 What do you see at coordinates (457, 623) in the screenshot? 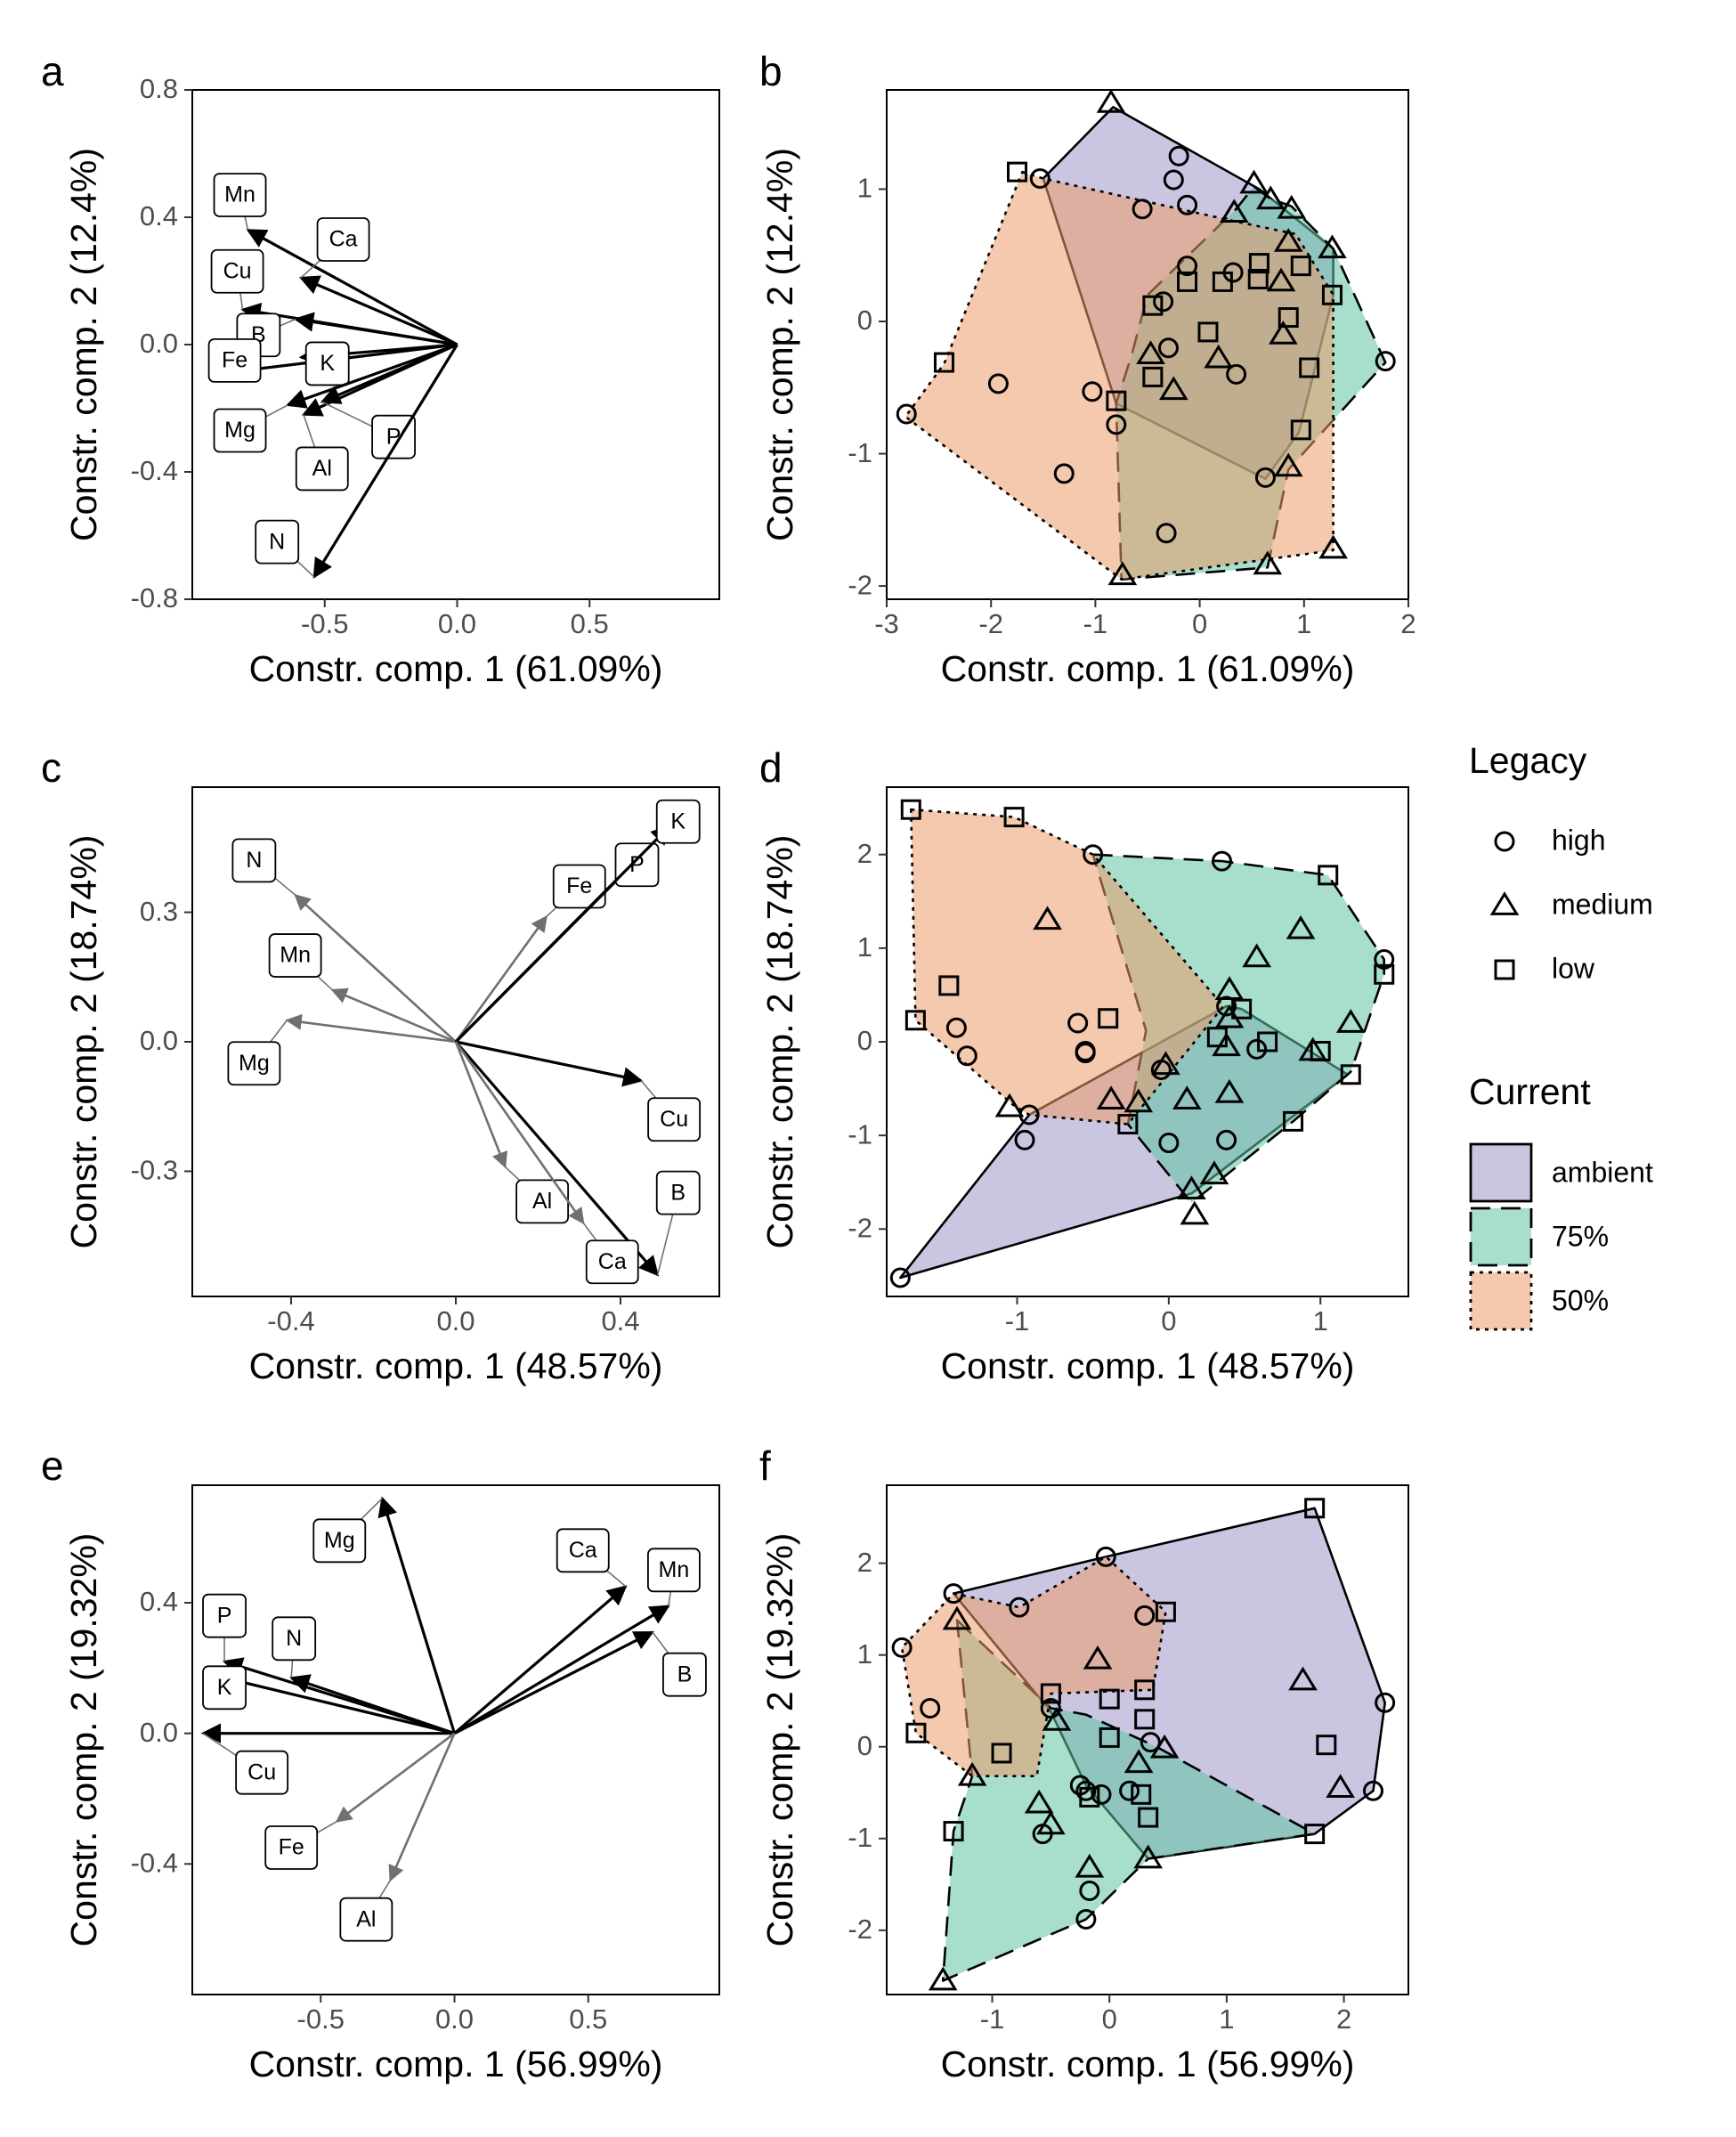
I see `x-tick-label: 0.0` at bounding box center [457, 623].